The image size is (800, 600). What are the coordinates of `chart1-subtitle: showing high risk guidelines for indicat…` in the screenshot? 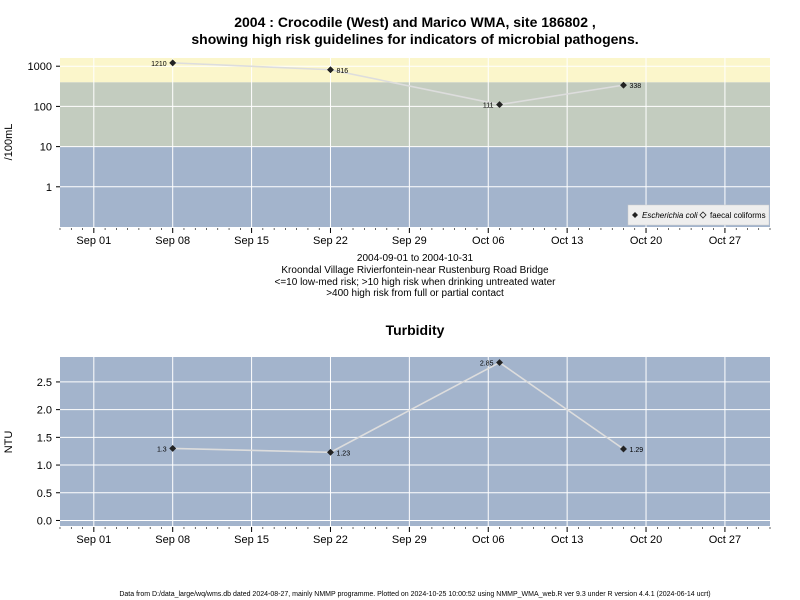 It's located at (414, 39).